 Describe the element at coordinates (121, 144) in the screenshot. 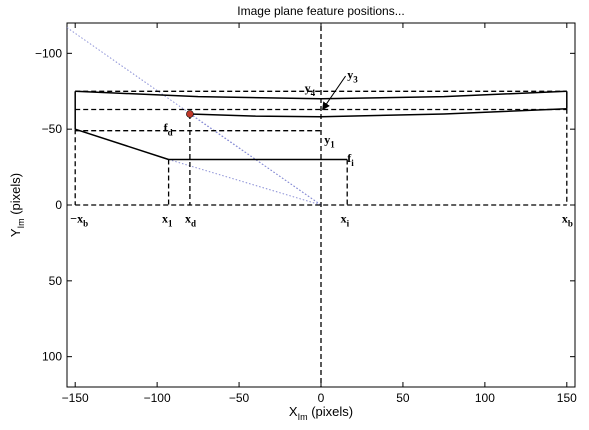

I see `diagonal` at that location.